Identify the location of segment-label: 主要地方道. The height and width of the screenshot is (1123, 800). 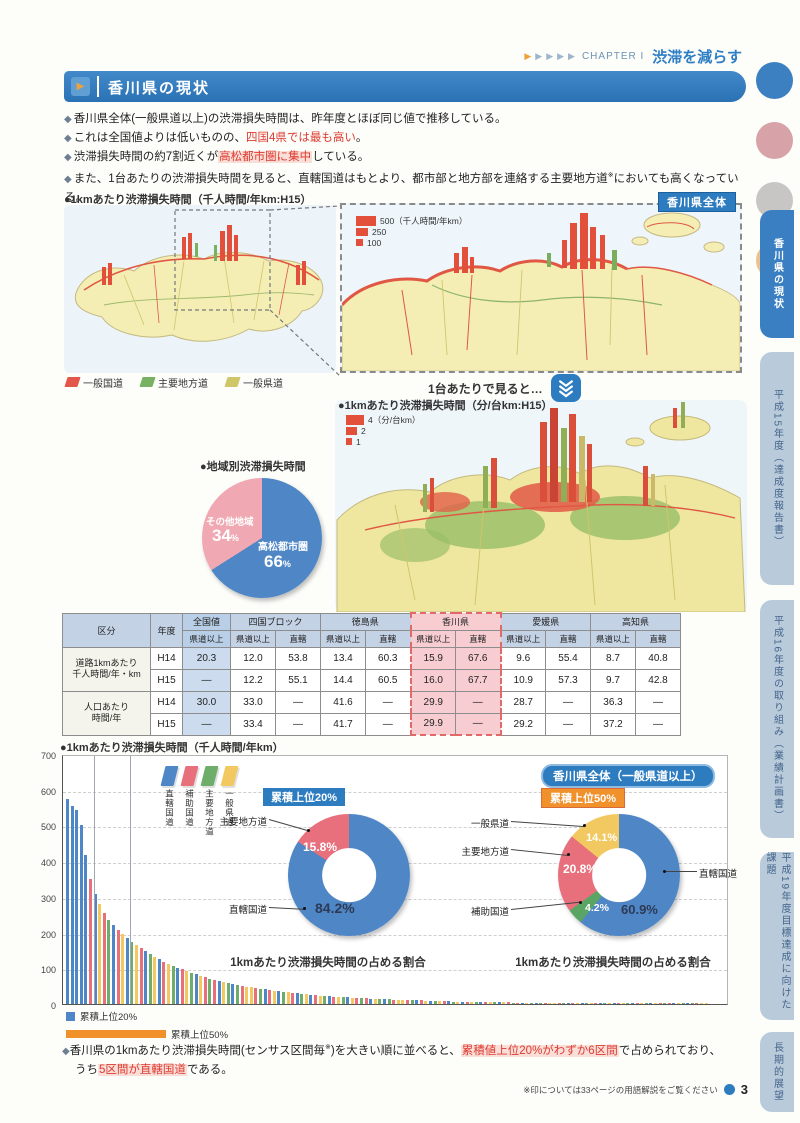
(485, 852).